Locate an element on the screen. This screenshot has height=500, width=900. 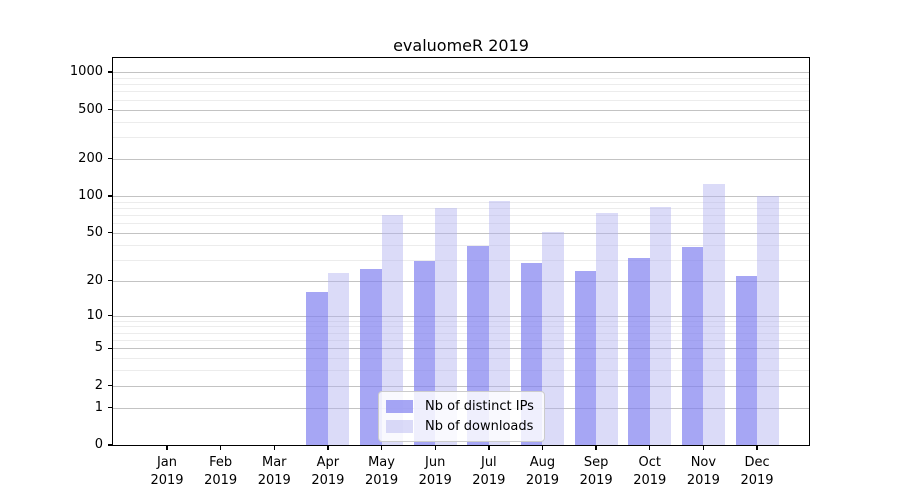
x-tick-label-apr: Apr 2019 is located at coordinates (328, 472).